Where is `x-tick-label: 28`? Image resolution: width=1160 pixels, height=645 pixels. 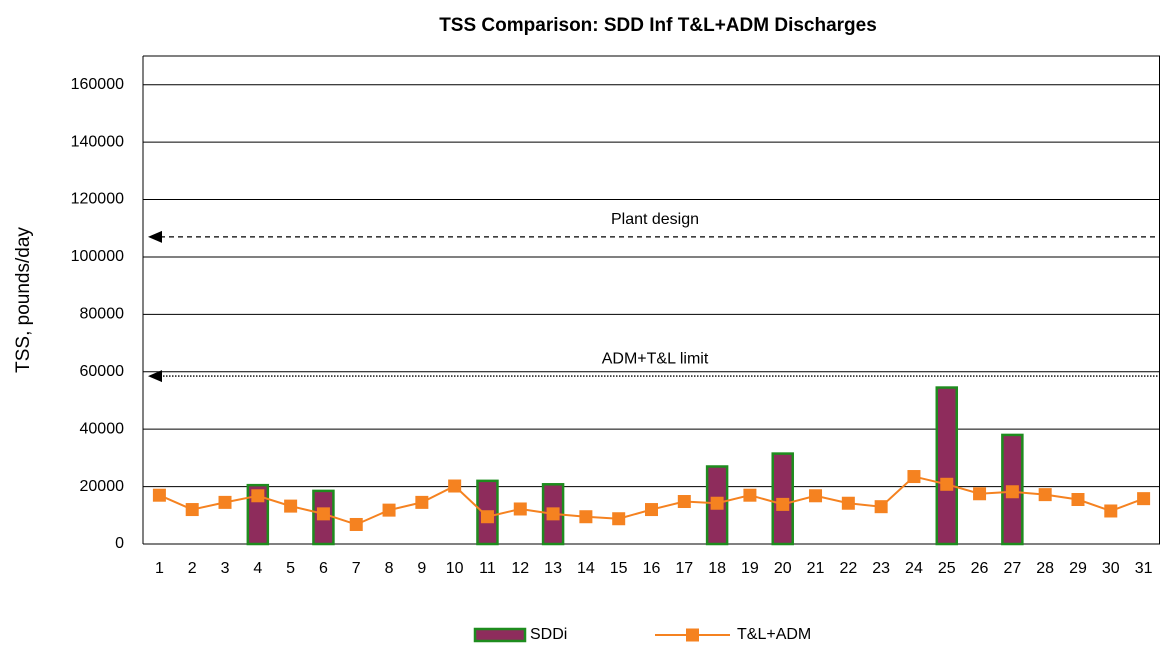
x-tick-label: 28 is located at coordinates (1045, 568).